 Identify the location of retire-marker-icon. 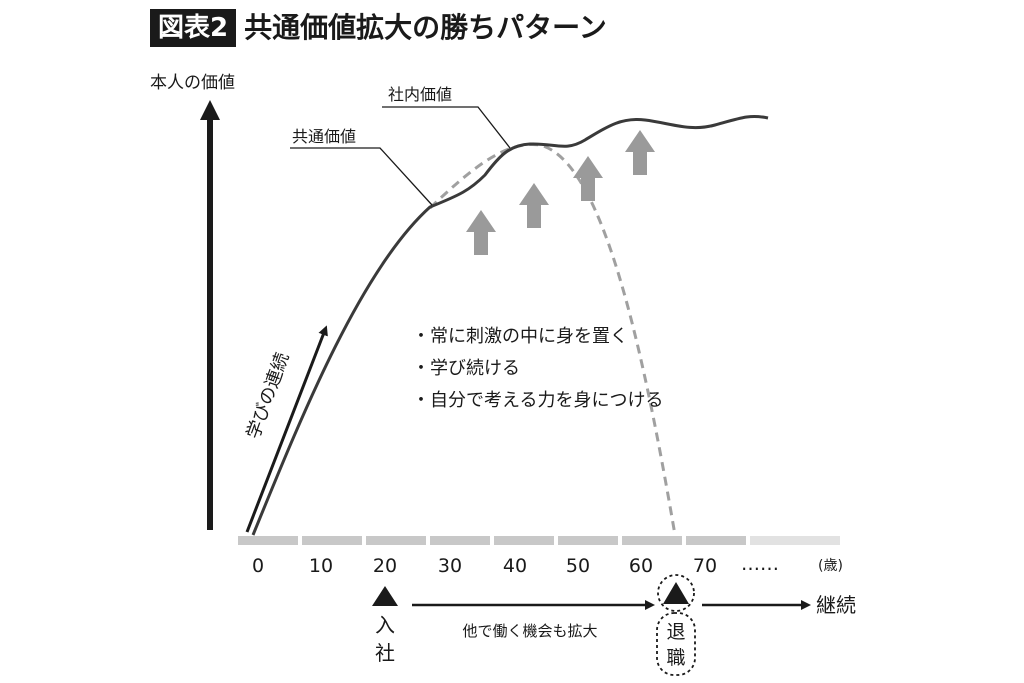
(676, 593).